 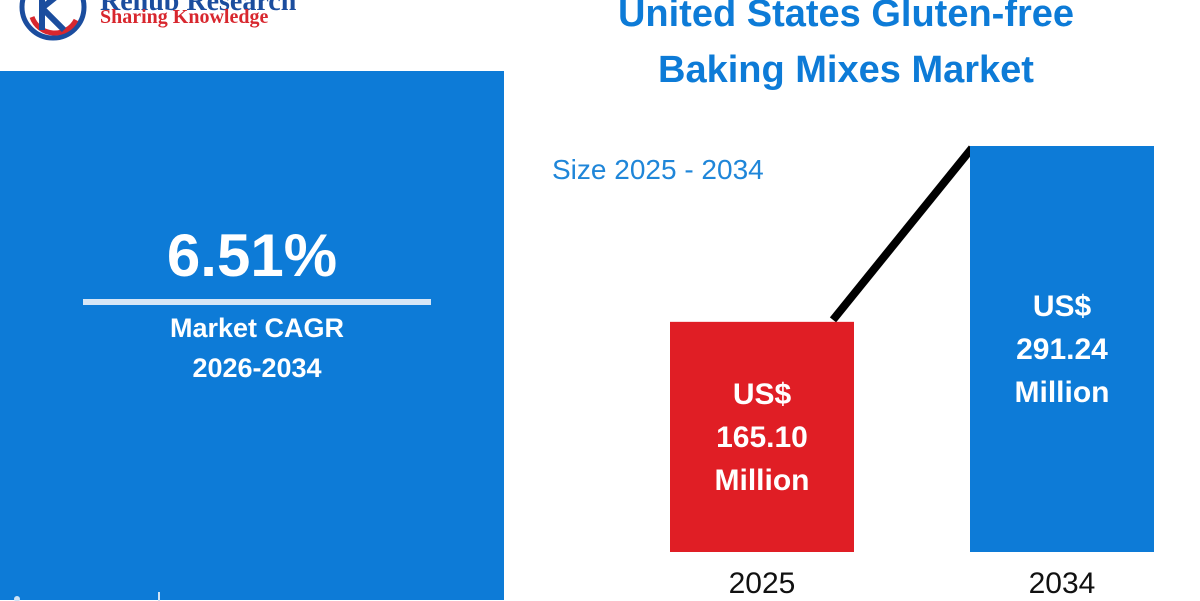 I want to click on title-line-2: Baking Mixes Market, so click(x=846, y=70).